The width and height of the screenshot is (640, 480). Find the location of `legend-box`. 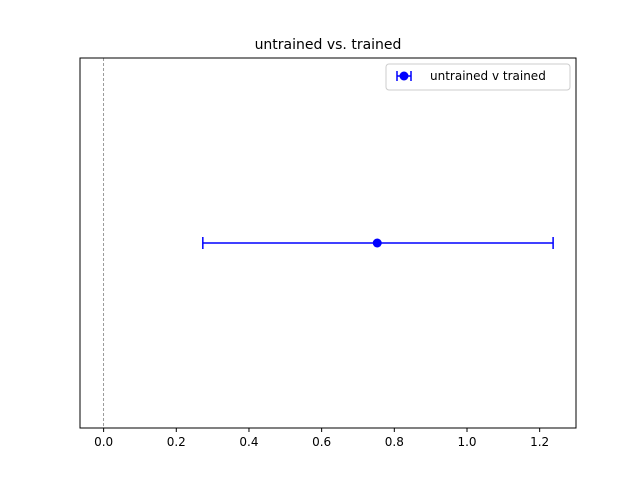

legend-box is located at coordinates (478, 77).